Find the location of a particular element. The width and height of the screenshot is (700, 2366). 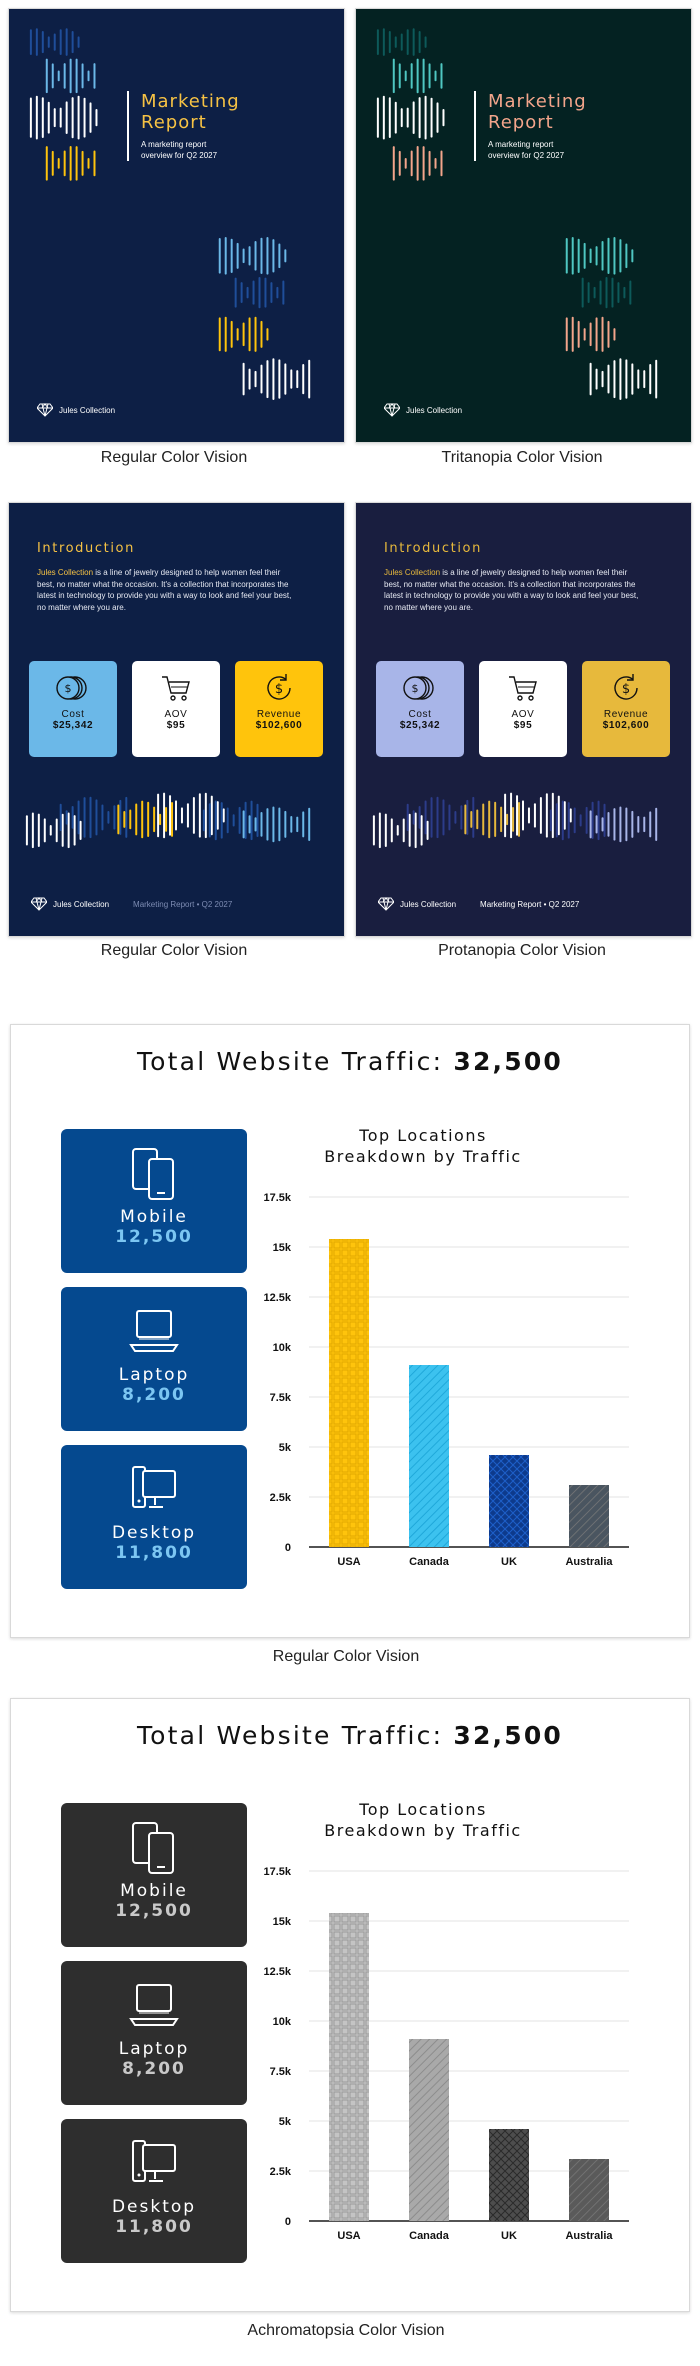

caption-tritanopia: Tritanopia Color Vision is located at coordinates (522, 457).